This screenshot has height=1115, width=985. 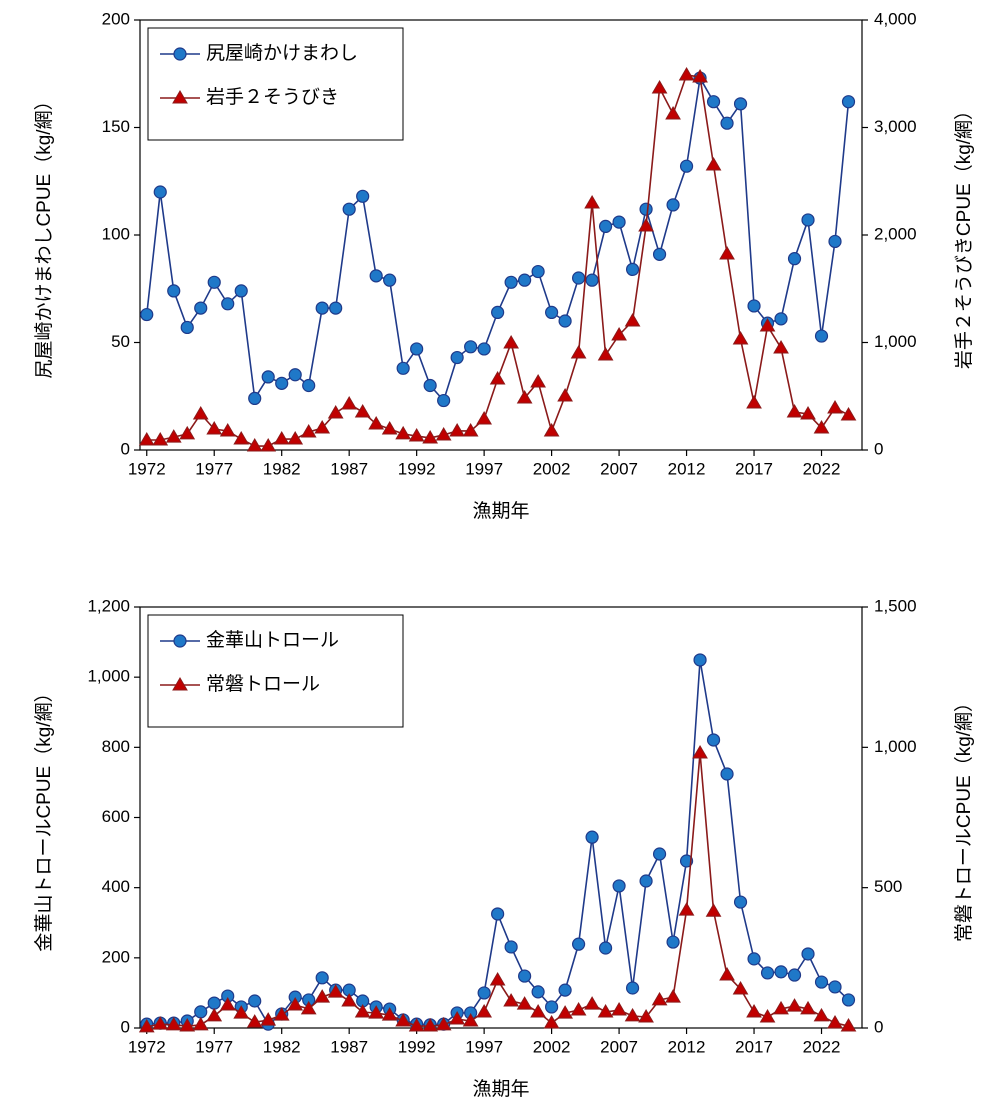 I want to click on x-tick-label: 2017, so click(x=754, y=1046).